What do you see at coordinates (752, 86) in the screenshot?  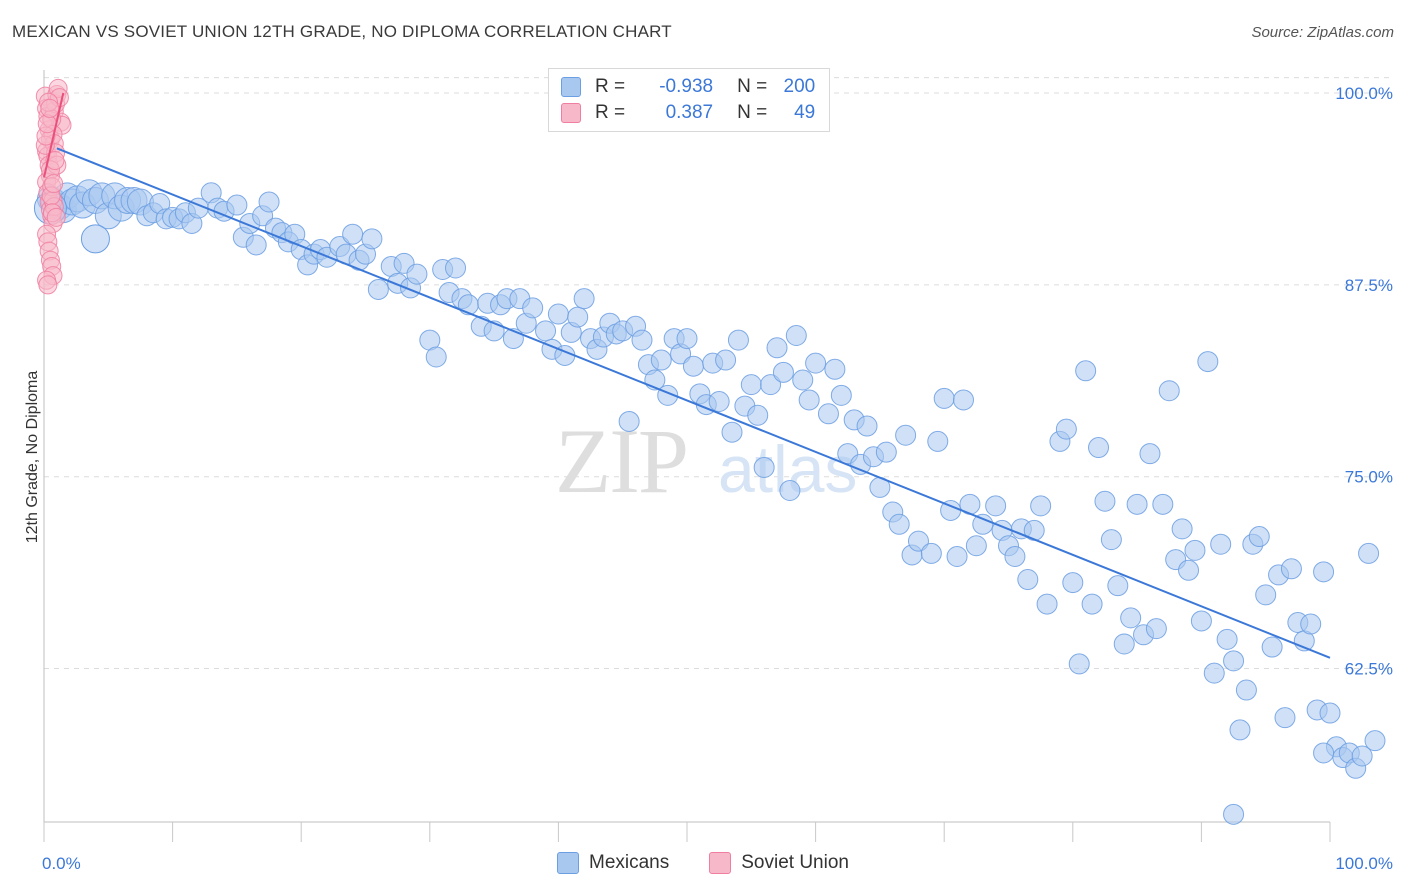 I see `n-label: N =` at bounding box center [752, 86].